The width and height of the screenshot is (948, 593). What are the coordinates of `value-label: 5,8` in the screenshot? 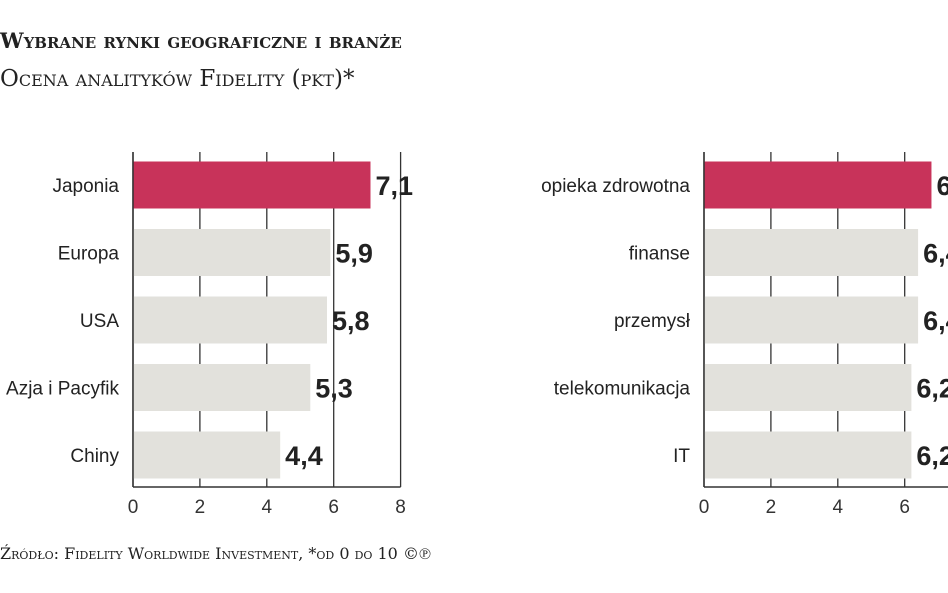 It's located at (351, 321).